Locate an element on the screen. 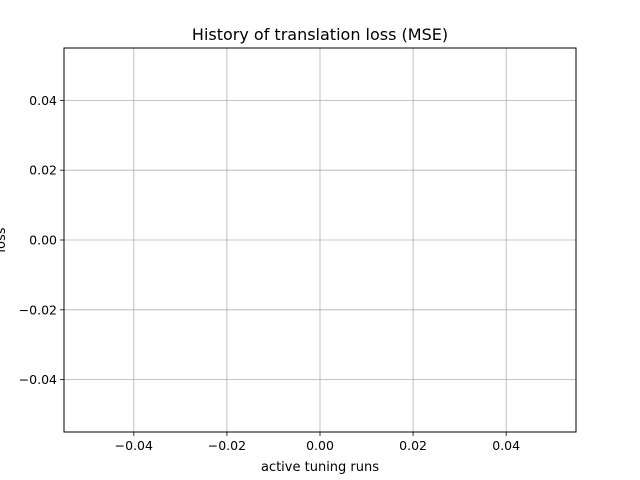  x-tick-label: 0.02 is located at coordinates (413, 445).